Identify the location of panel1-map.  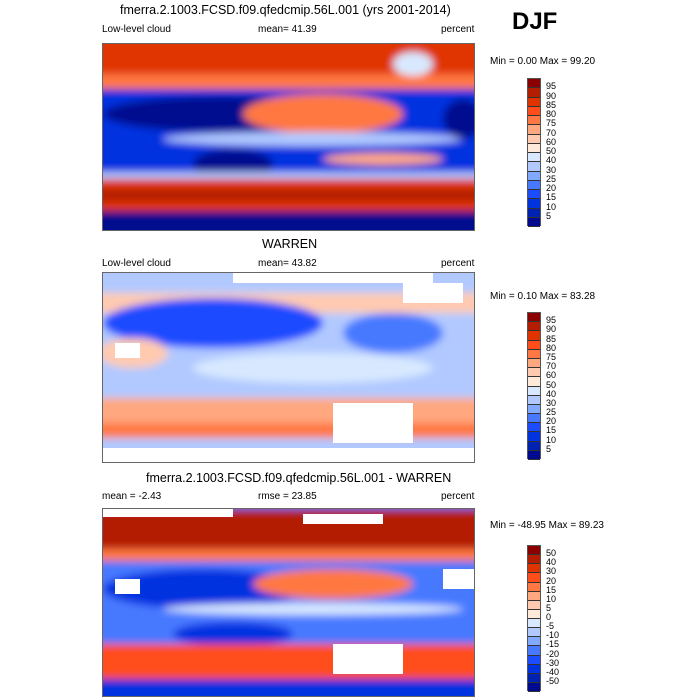
(288, 137).